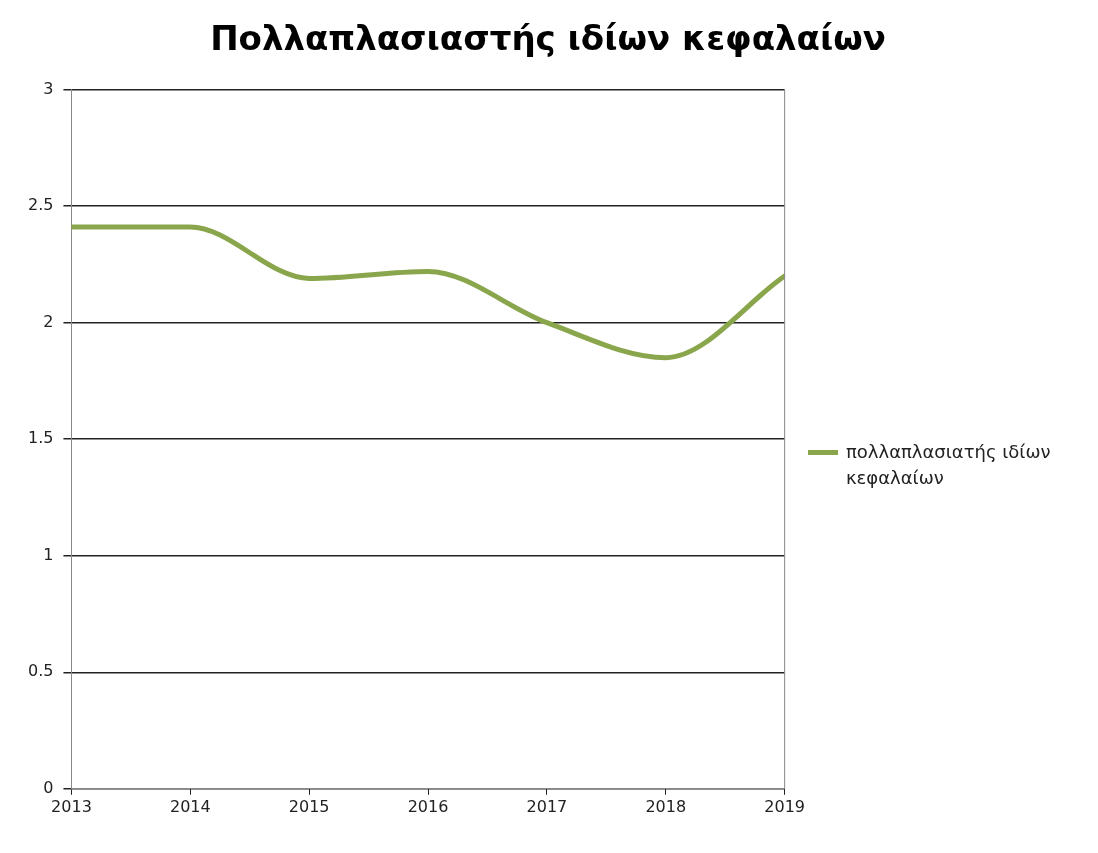 Image resolution: width=1098 pixels, height=853 pixels. What do you see at coordinates (71, 806) in the screenshot?
I see `x-tick-label: 2013` at bounding box center [71, 806].